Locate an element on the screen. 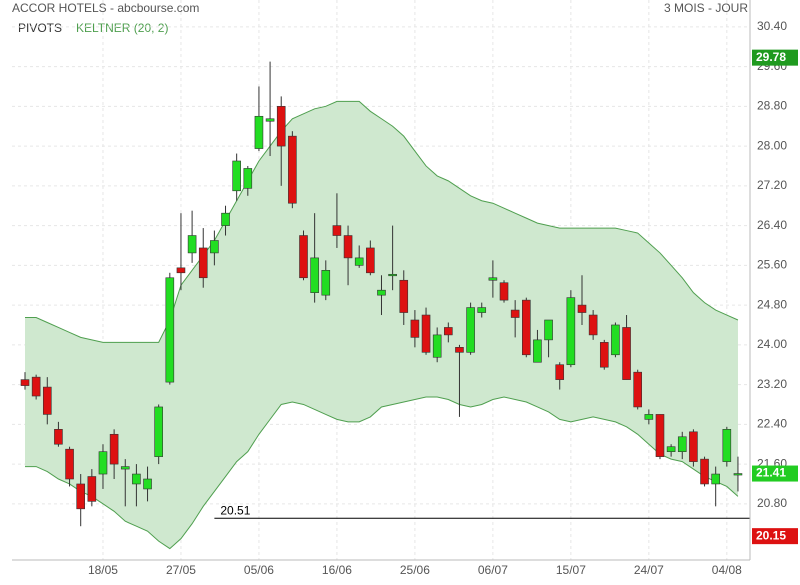 The height and width of the screenshot is (585, 800). legend-pivots: PIVOTS is located at coordinates (40, 28).